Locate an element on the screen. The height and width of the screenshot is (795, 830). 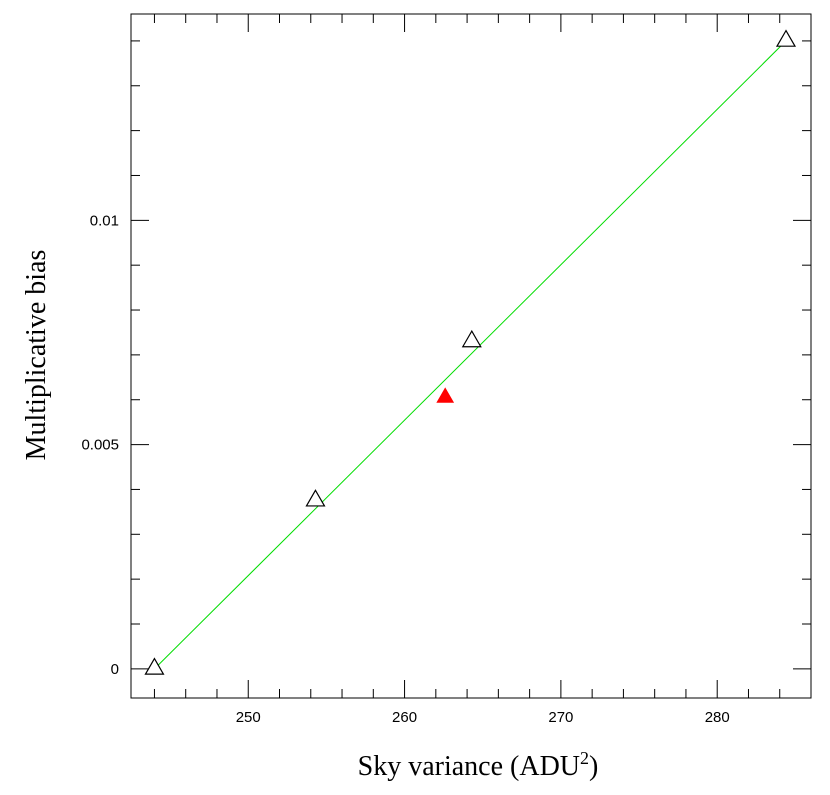
y-axis-title: Multiplicative bias is located at coordinates (36, 355).